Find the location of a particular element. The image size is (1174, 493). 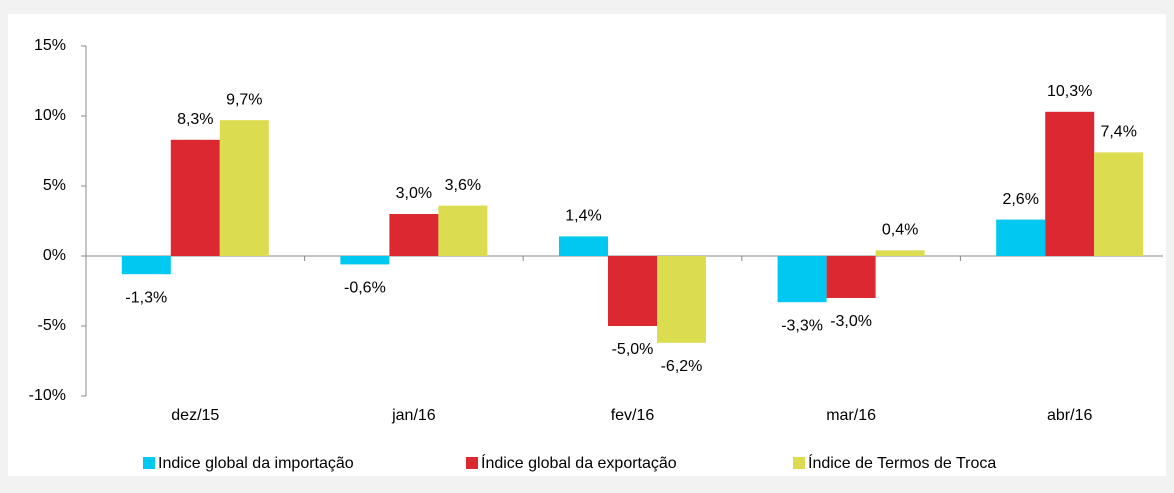

value-label: -0,6% is located at coordinates (365, 288).